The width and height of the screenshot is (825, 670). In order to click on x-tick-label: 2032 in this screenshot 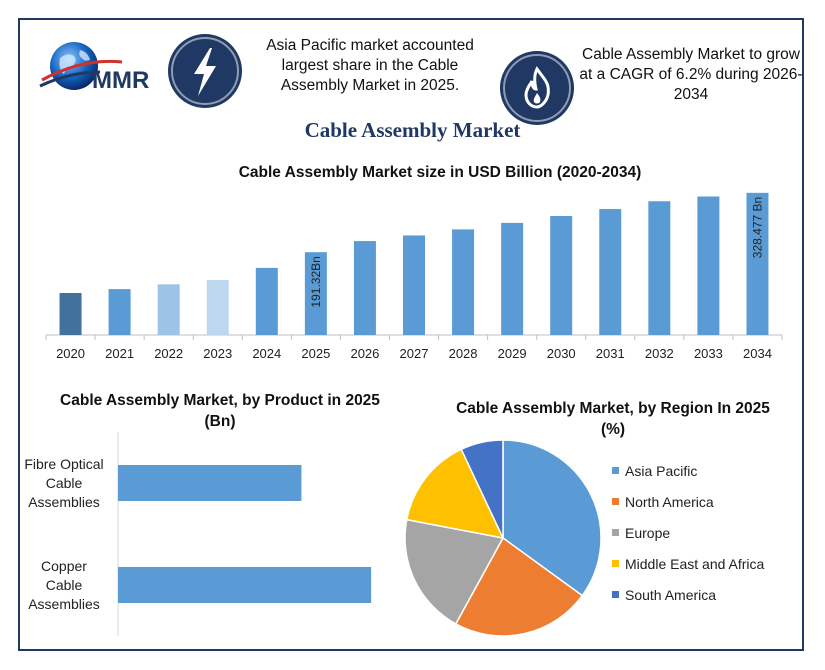, I will do `click(659, 353)`.